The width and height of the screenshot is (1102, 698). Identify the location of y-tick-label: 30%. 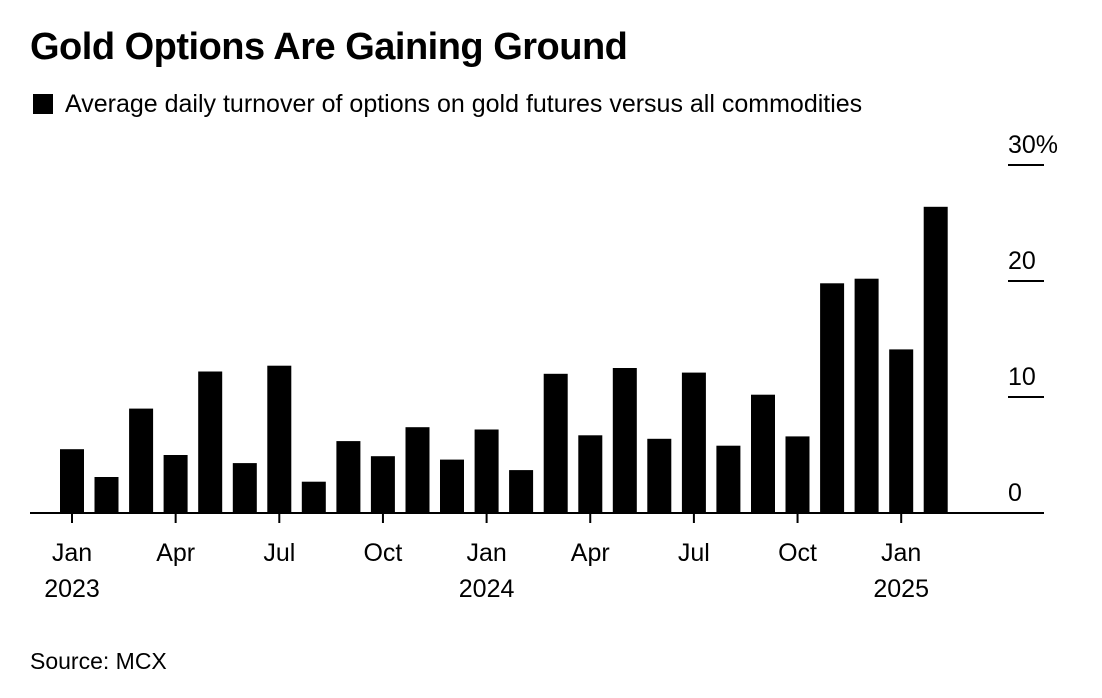
(1033, 145).